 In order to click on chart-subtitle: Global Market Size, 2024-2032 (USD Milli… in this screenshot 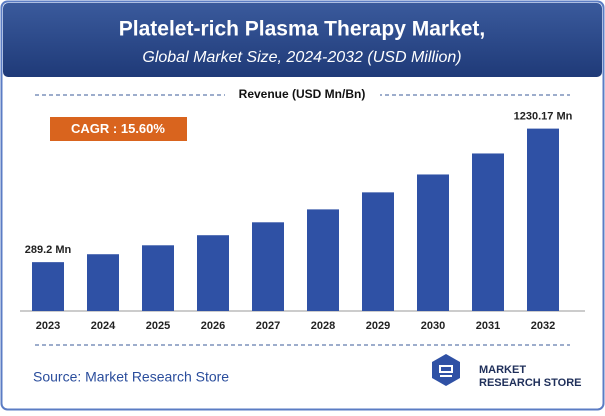, I will do `click(301, 57)`.